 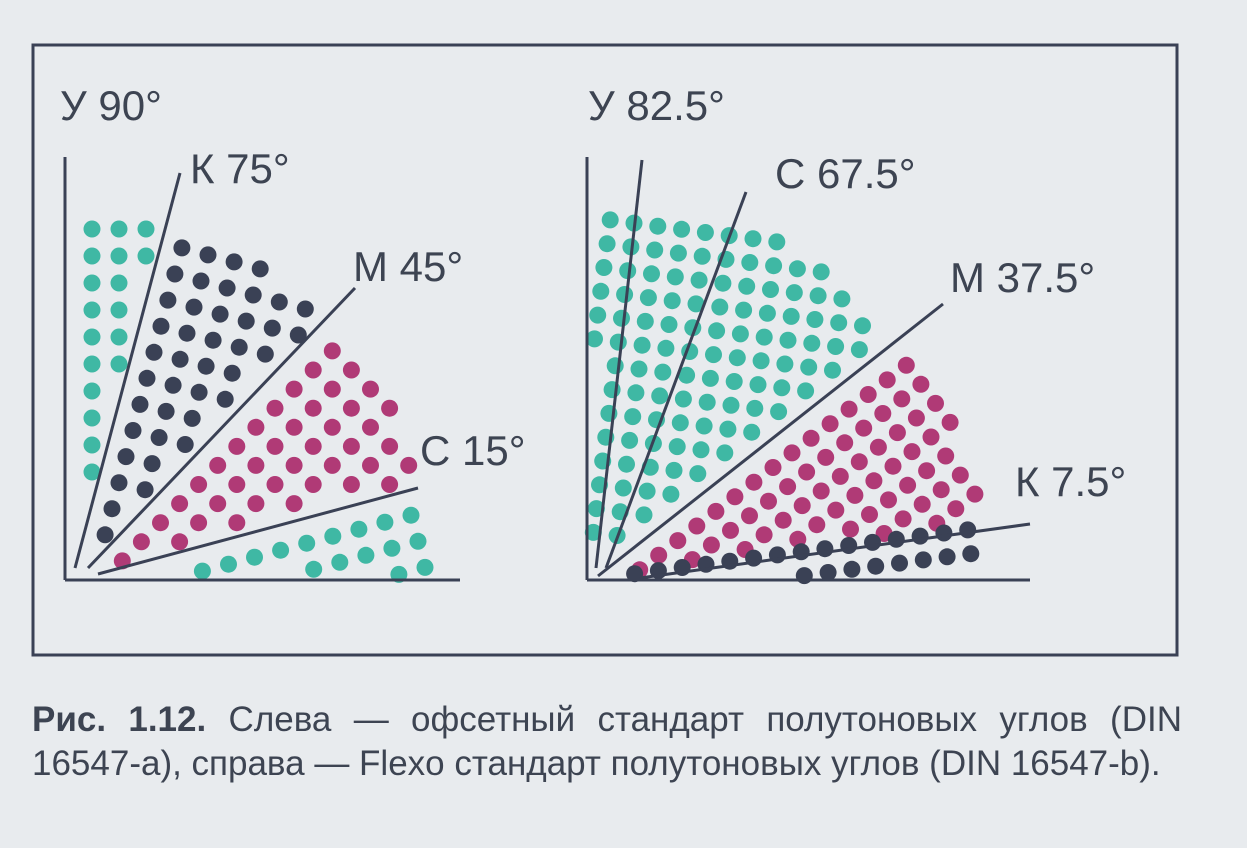 I want to click on caption-label: Рис. 1.12., so click(x=119, y=719).